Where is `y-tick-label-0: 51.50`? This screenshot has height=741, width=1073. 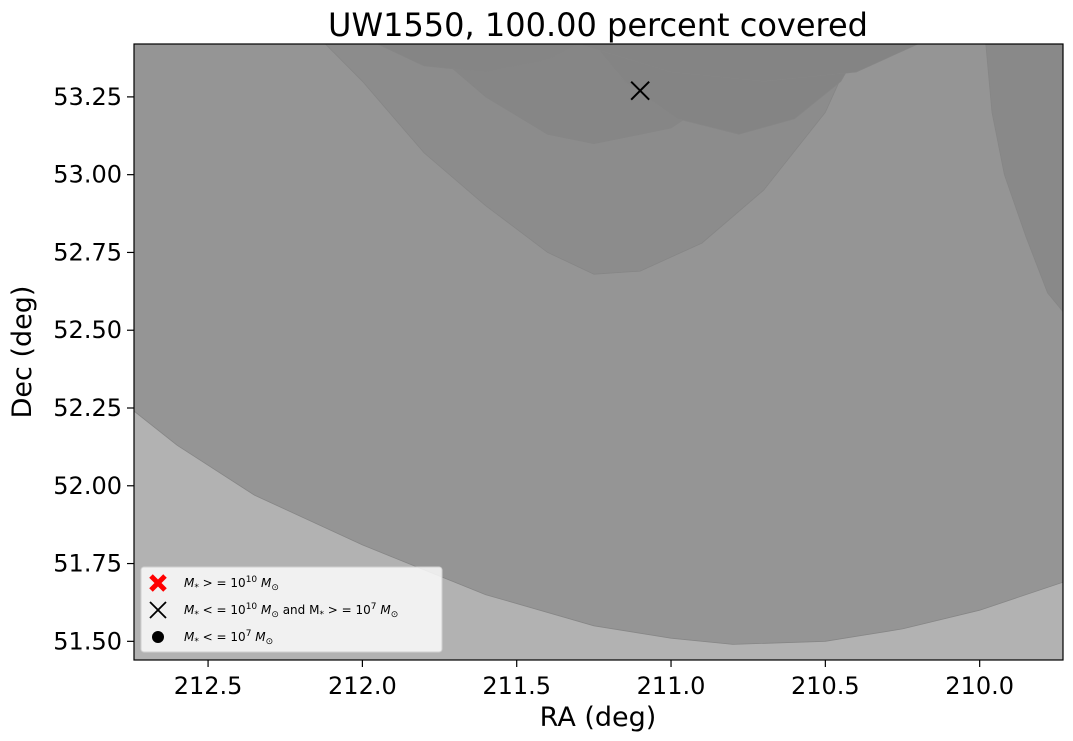 y-tick-label-0: 51.50 is located at coordinates (87, 641).